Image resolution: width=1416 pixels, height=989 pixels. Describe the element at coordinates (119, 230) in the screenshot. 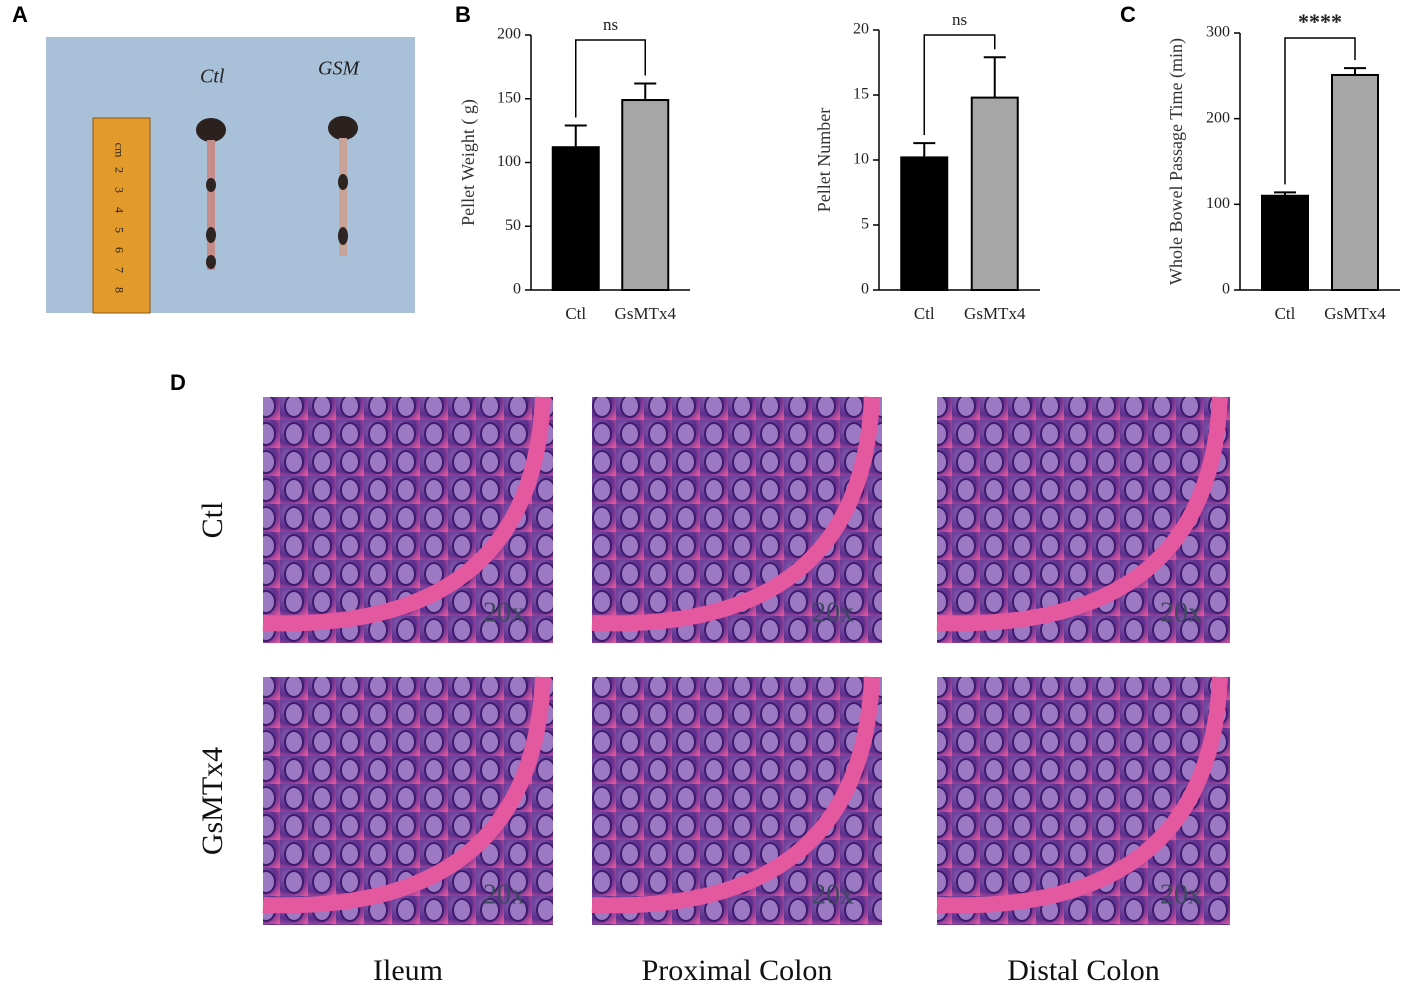

I see `ruler-label: 5` at that location.